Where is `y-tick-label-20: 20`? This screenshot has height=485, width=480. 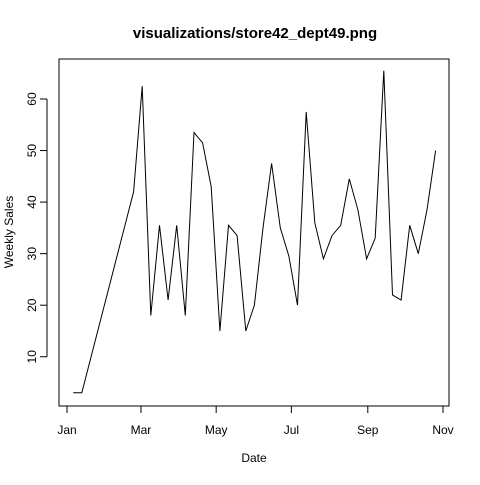
y-tick-label-20: 20 is located at coordinates (32, 305).